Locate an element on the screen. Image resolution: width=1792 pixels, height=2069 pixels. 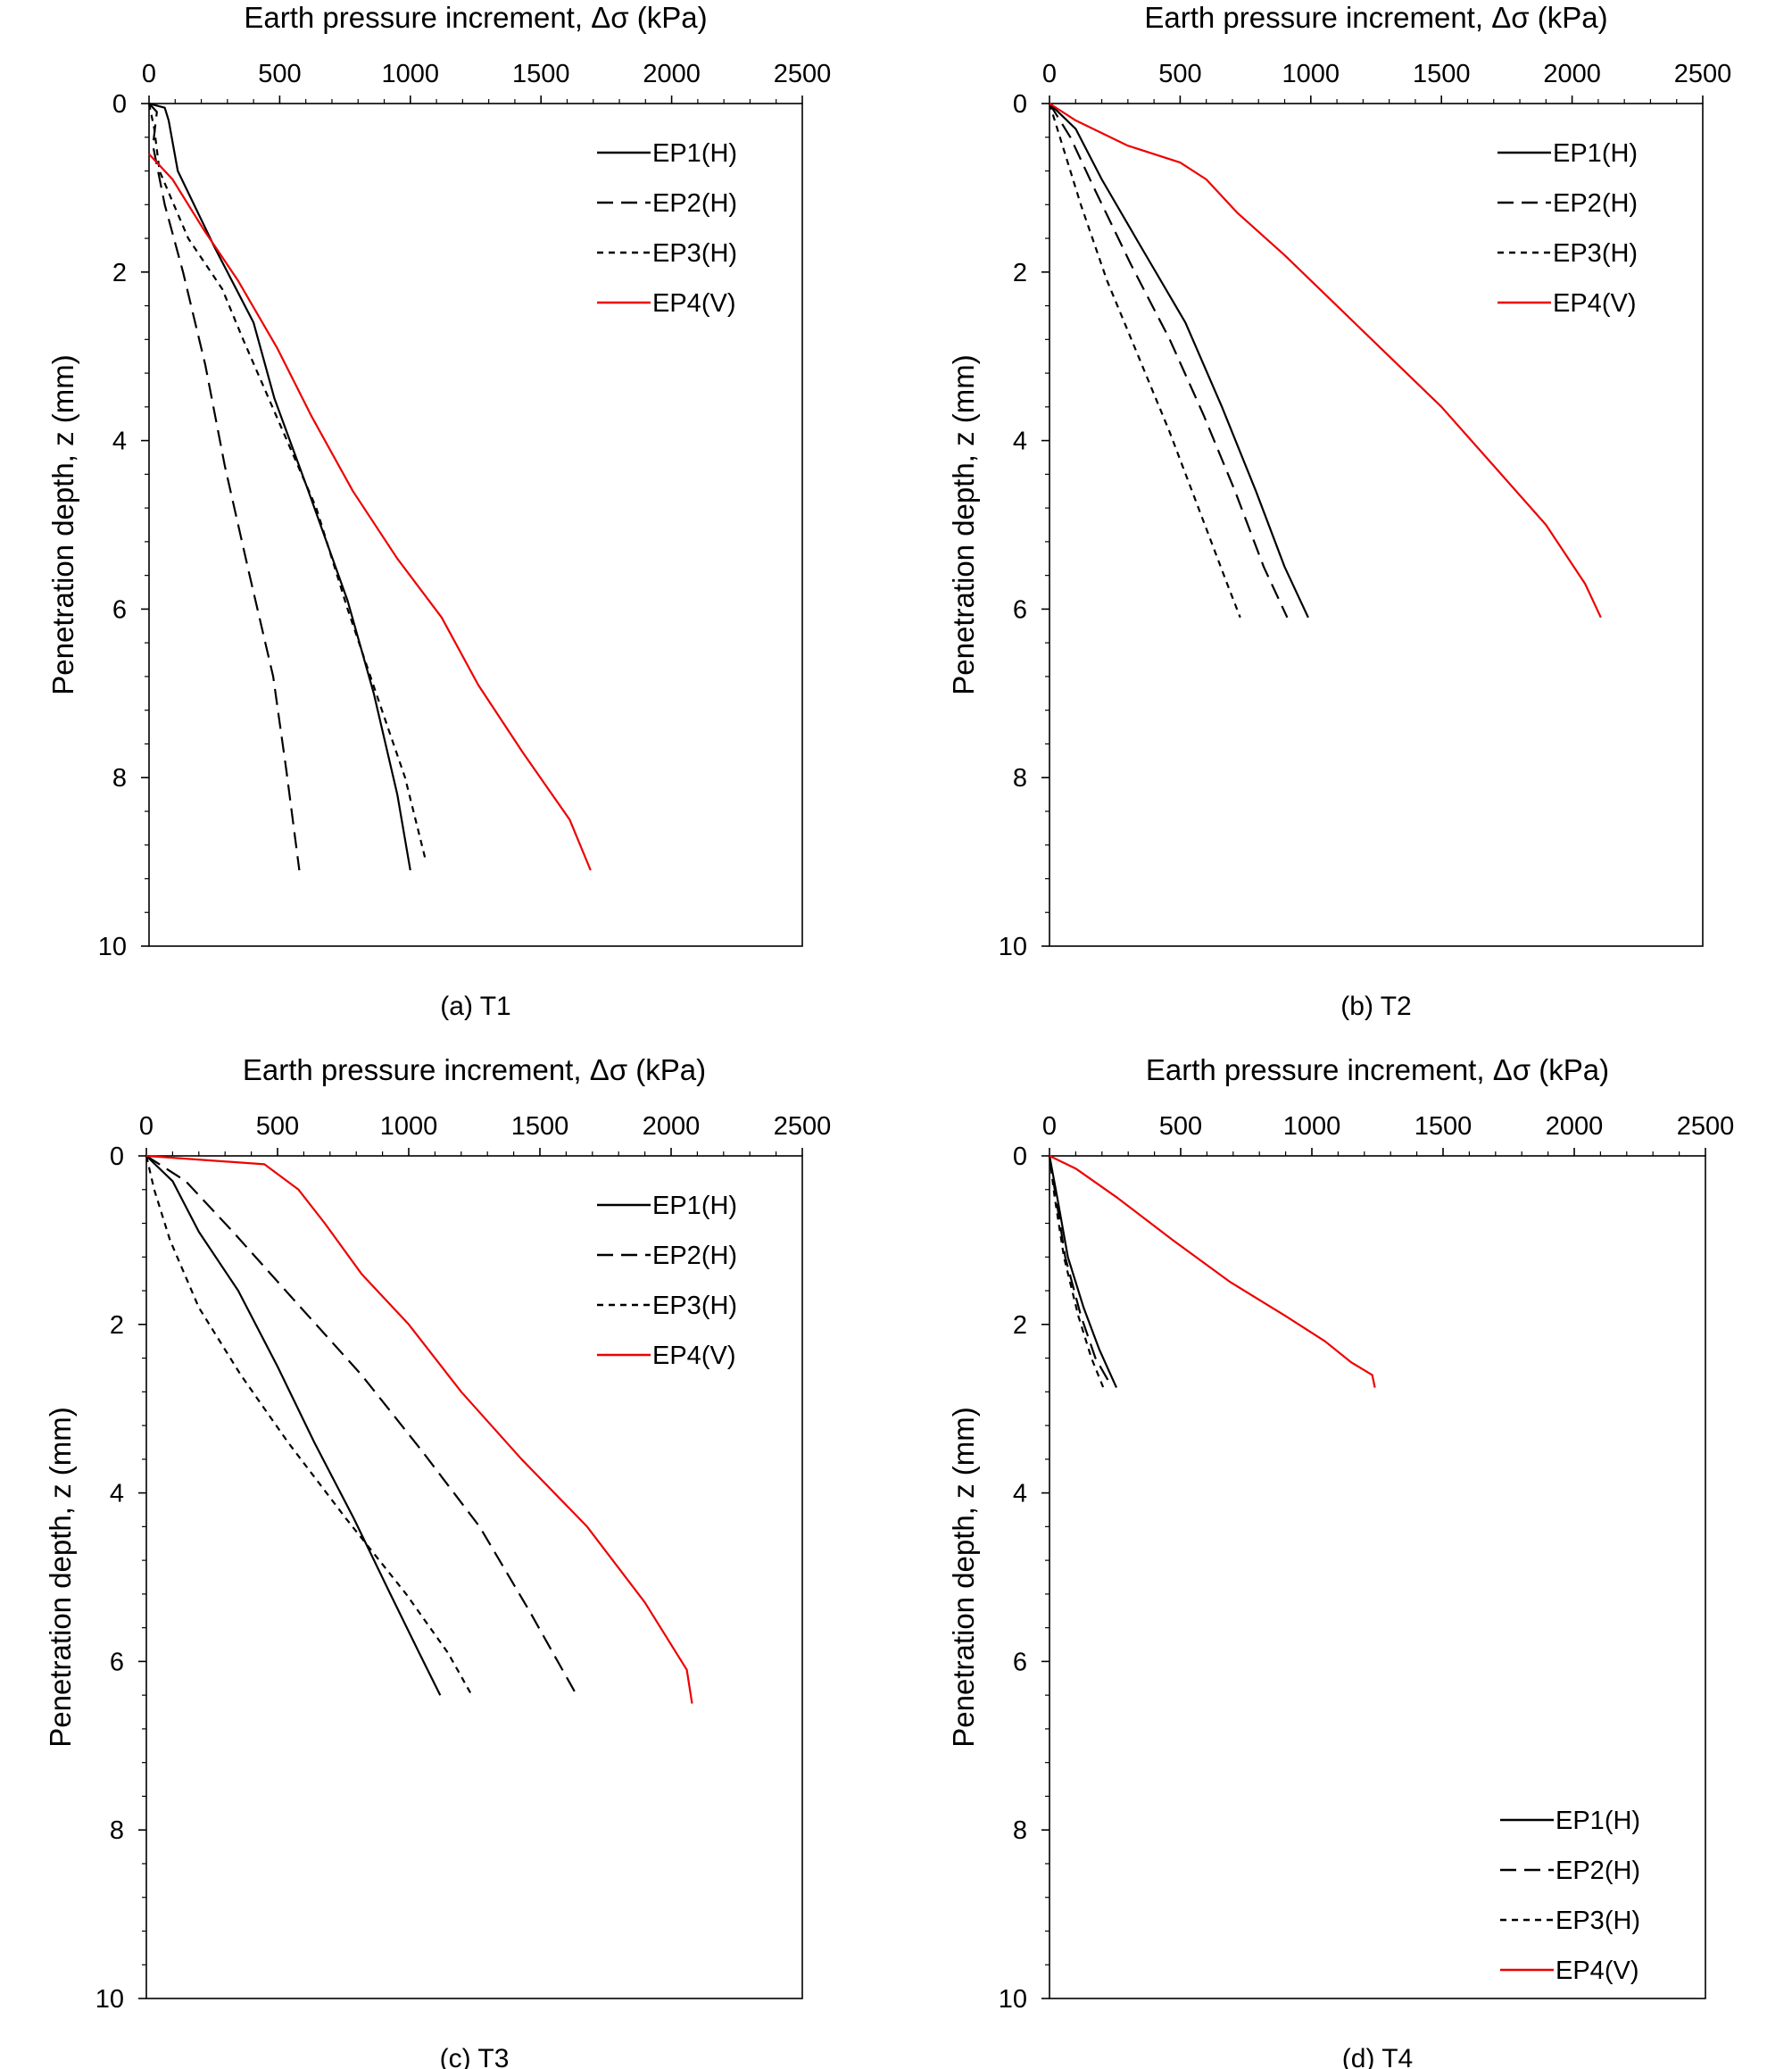
panel-caption: (c) T3 is located at coordinates (475, 2056).